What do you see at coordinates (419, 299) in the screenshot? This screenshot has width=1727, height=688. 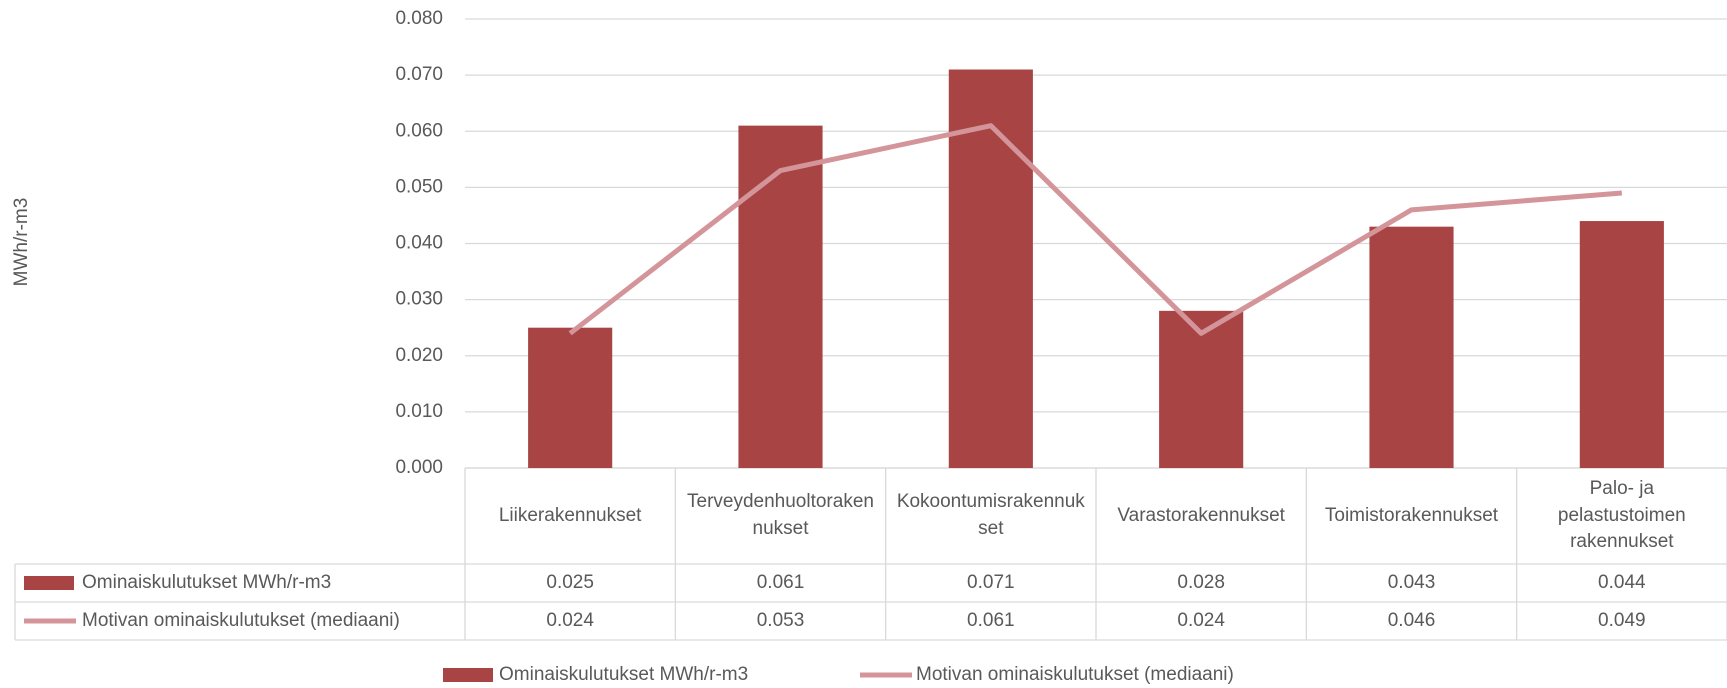 I see `y-tick-label: 0.030` at bounding box center [419, 299].